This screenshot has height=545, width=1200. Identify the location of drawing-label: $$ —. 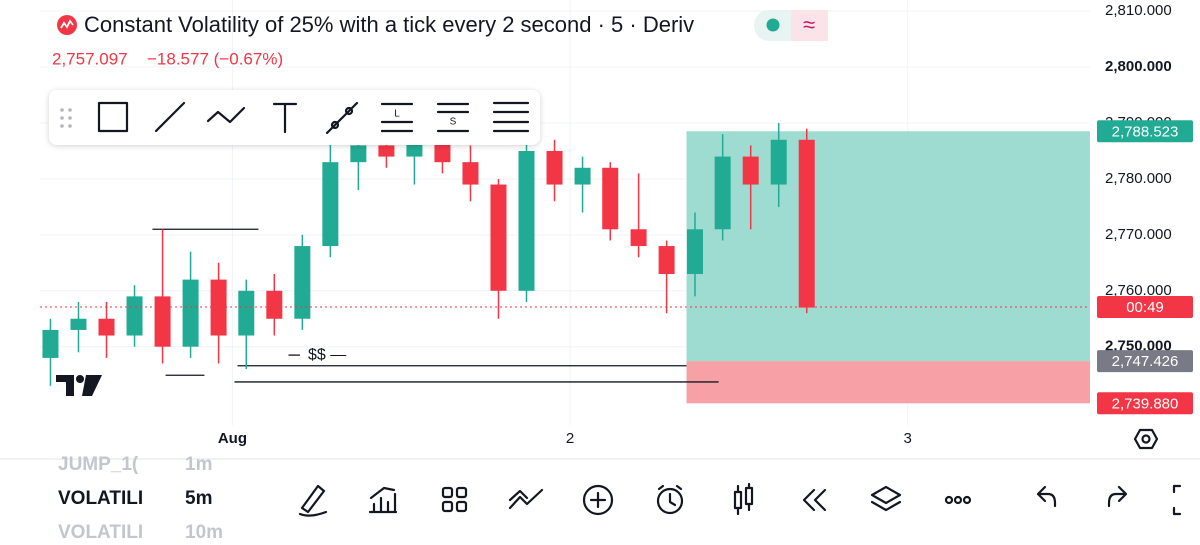
(327, 354).